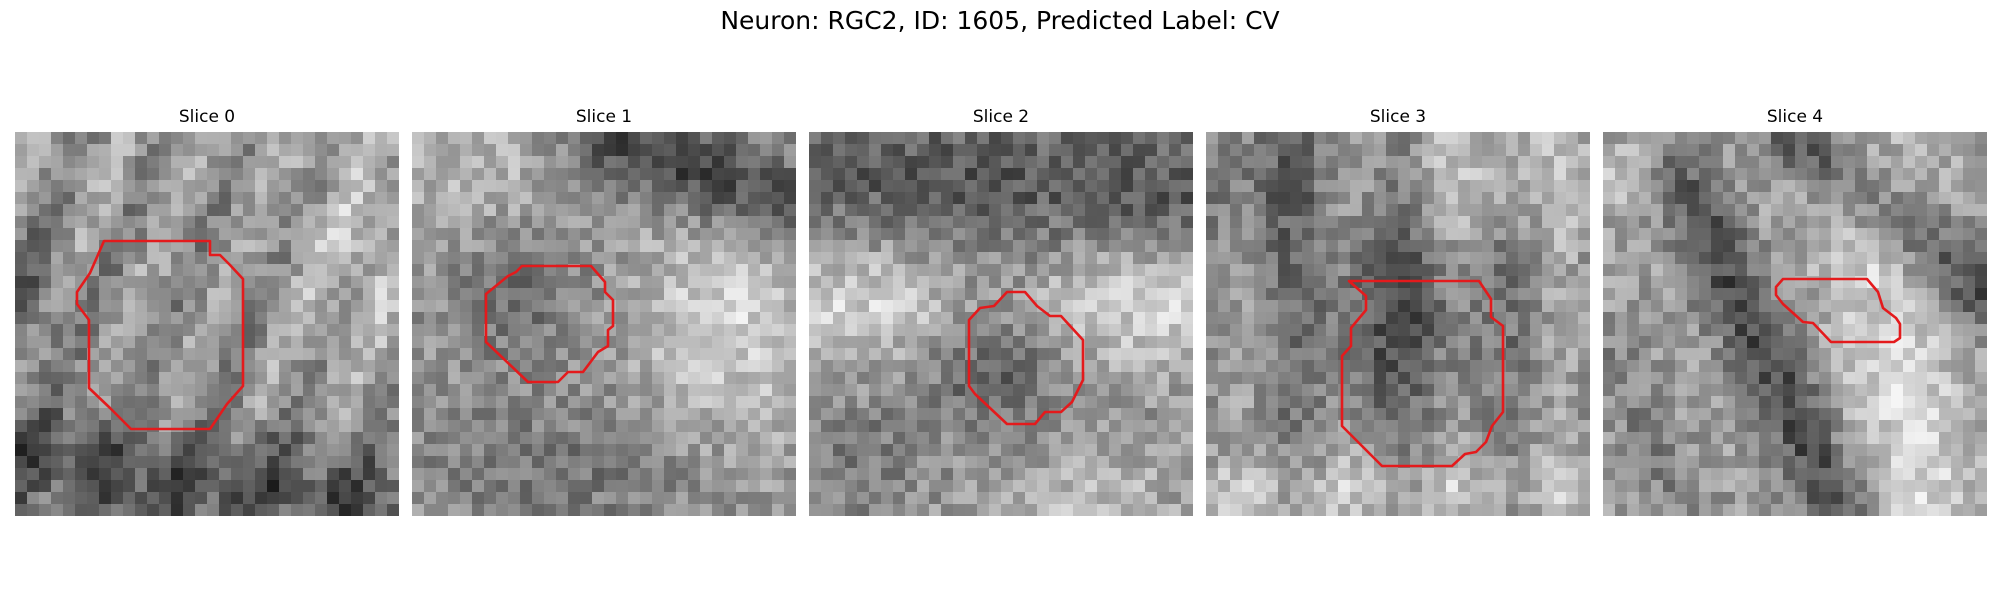 Image resolution: width=2000 pixels, height=600 pixels. Describe the element at coordinates (1001, 117) in the screenshot. I see `slice-title: Slice 2` at that location.